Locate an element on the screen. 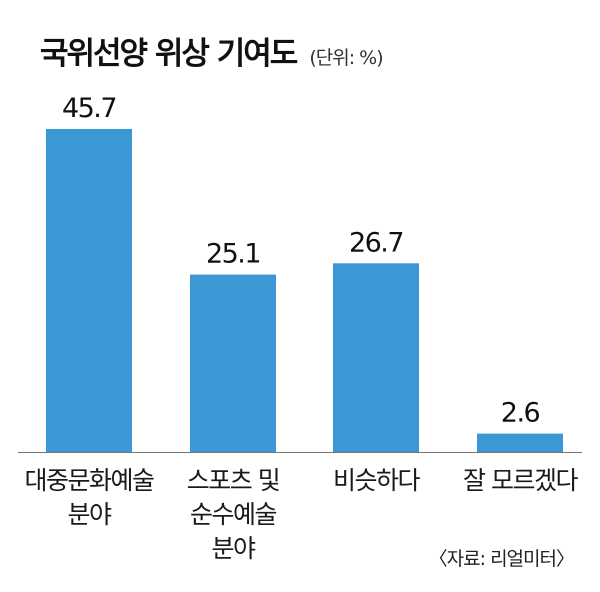 The height and width of the screenshot is (592, 600). data-label-4: 2.6 is located at coordinates (520, 413).